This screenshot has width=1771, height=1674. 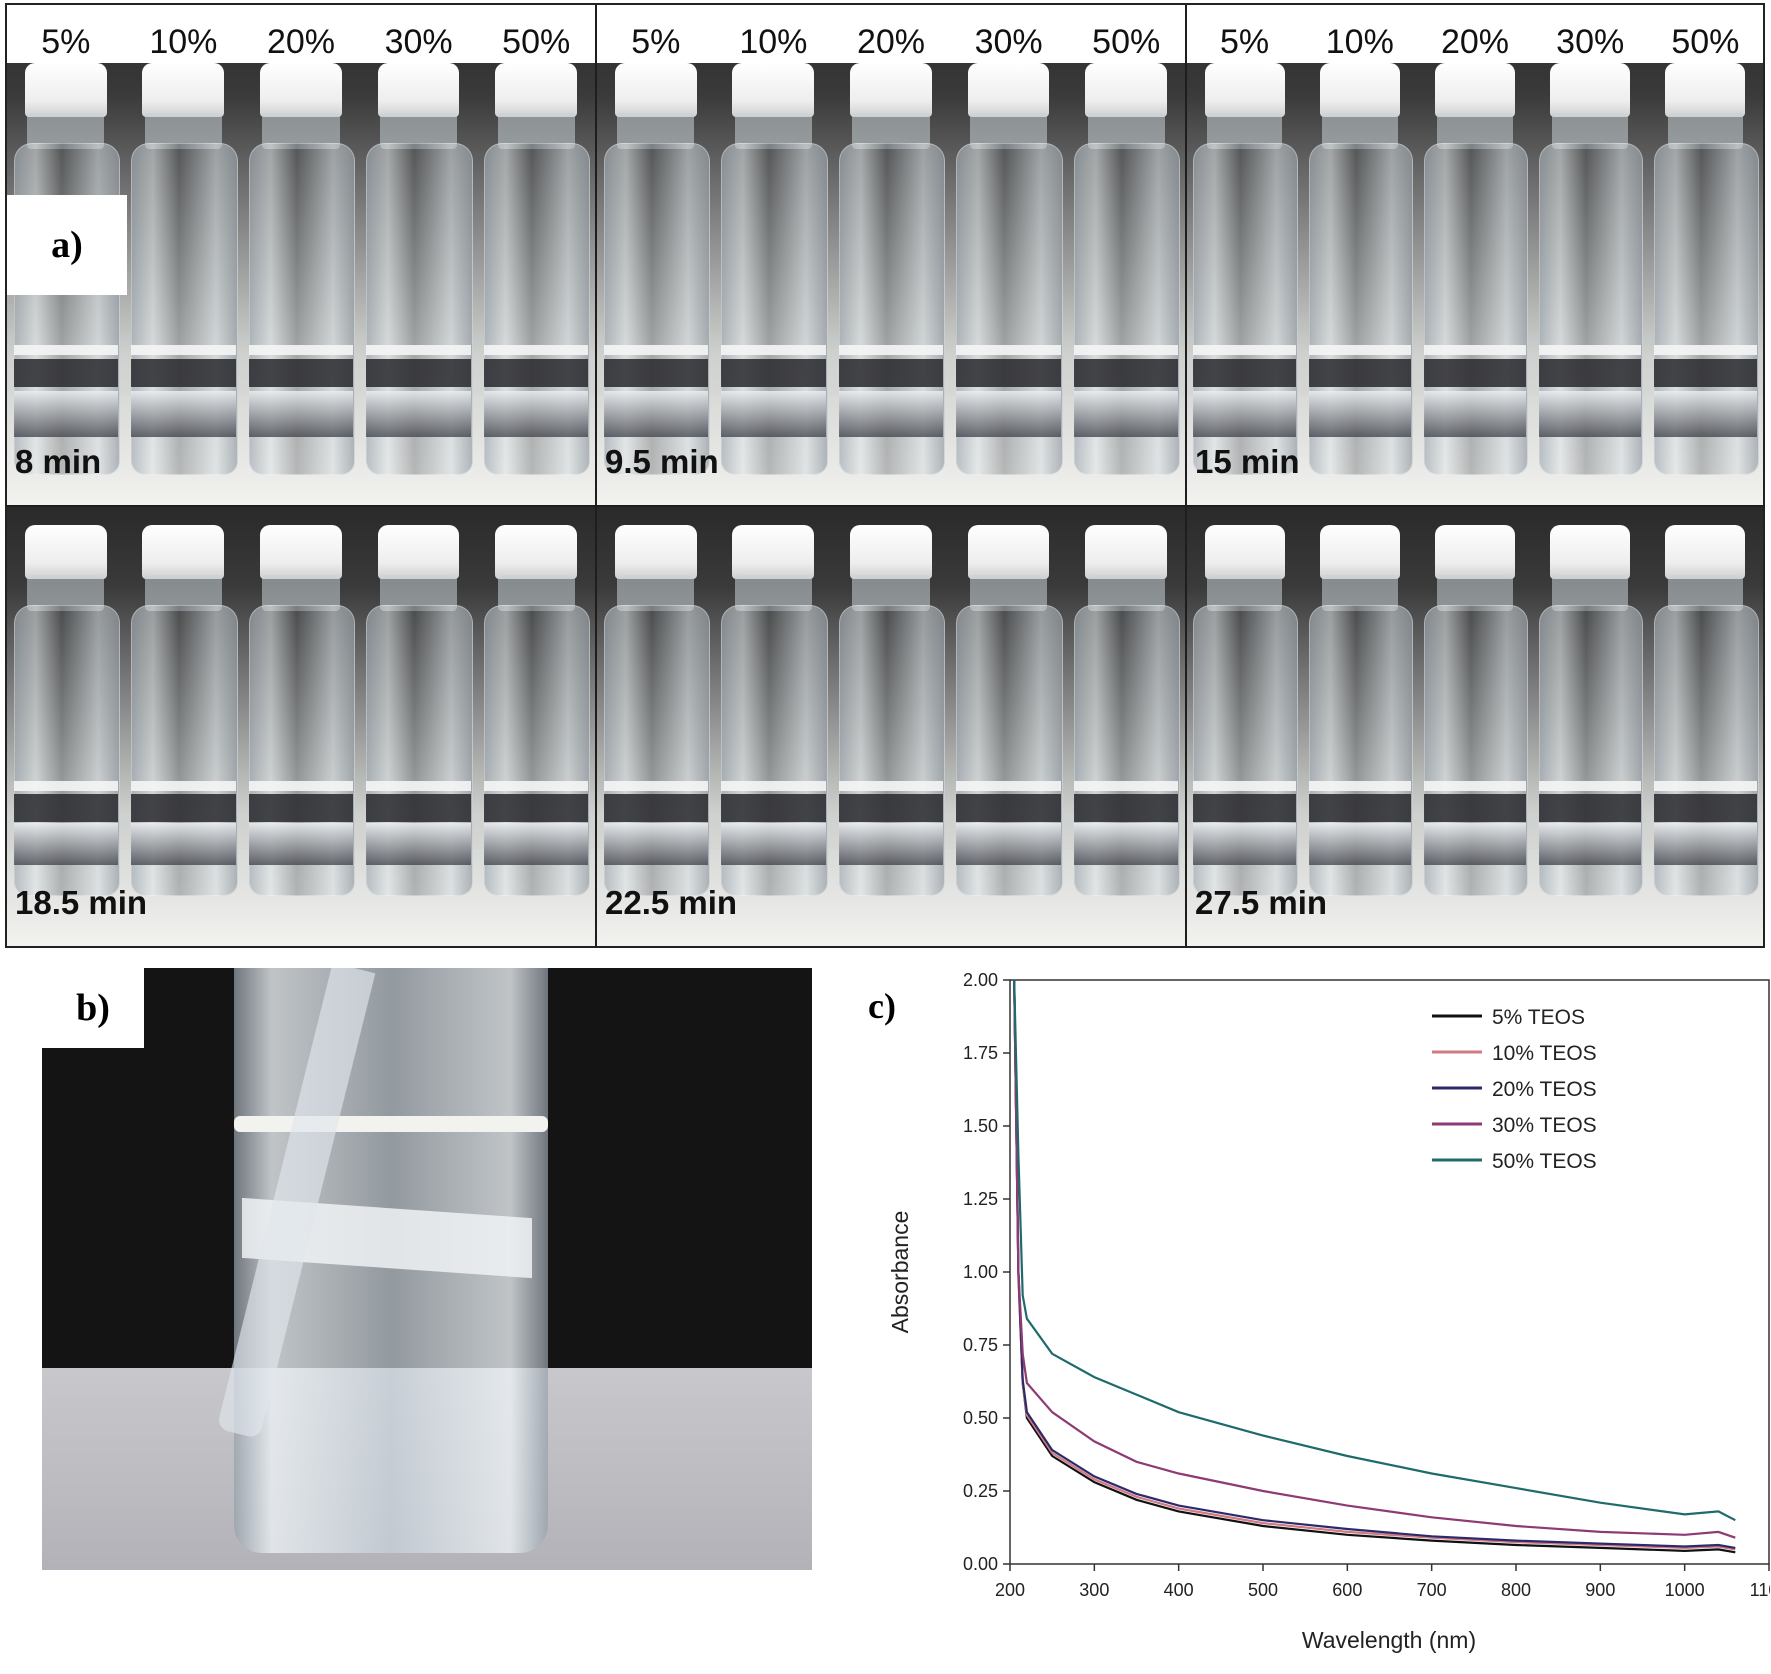 What do you see at coordinates (980, 1199) in the screenshot?
I see `y-tick-label: 1.25` at bounding box center [980, 1199].